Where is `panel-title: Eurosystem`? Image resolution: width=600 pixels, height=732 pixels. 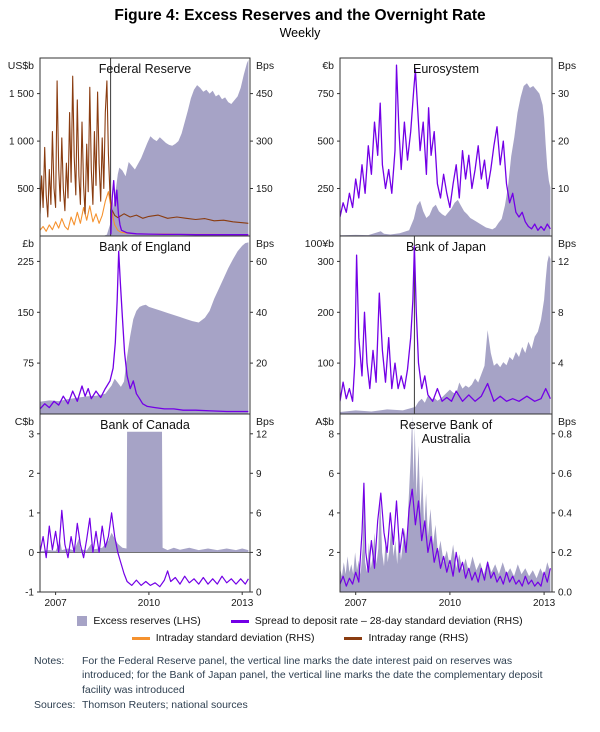
panel-title: Eurosystem is located at coordinates (446, 69).